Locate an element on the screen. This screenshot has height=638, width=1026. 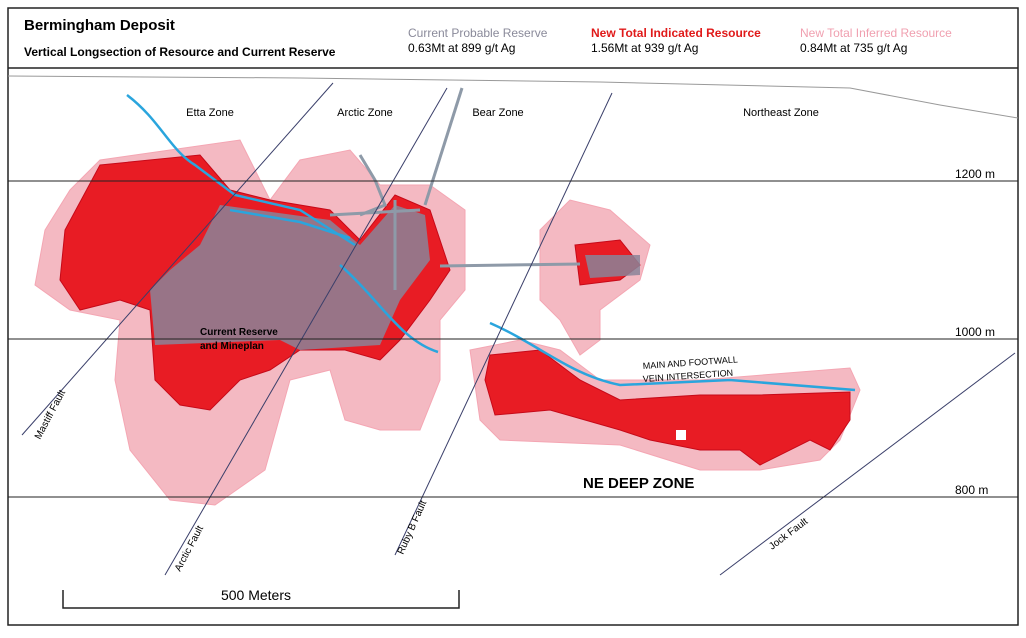
elevation-label: 1000 m is located at coordinates (975, 332).